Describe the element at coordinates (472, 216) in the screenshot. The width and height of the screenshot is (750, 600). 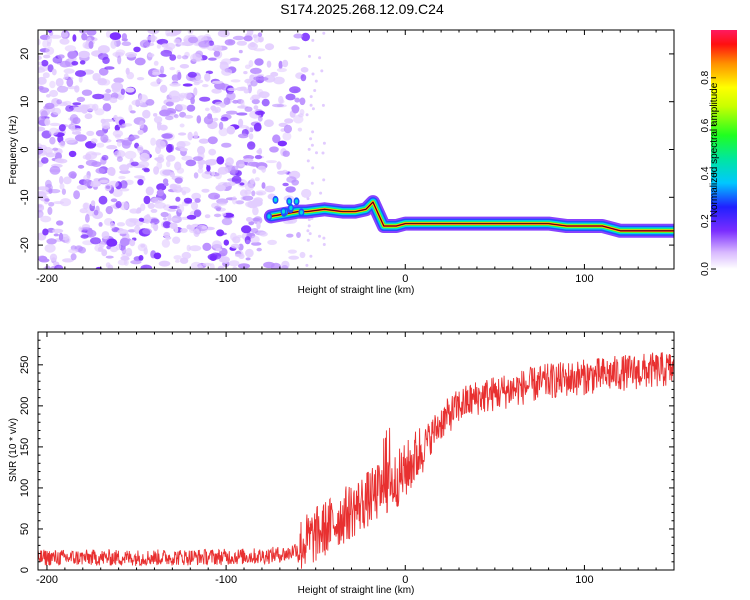
I see `ridge-band` at that location.